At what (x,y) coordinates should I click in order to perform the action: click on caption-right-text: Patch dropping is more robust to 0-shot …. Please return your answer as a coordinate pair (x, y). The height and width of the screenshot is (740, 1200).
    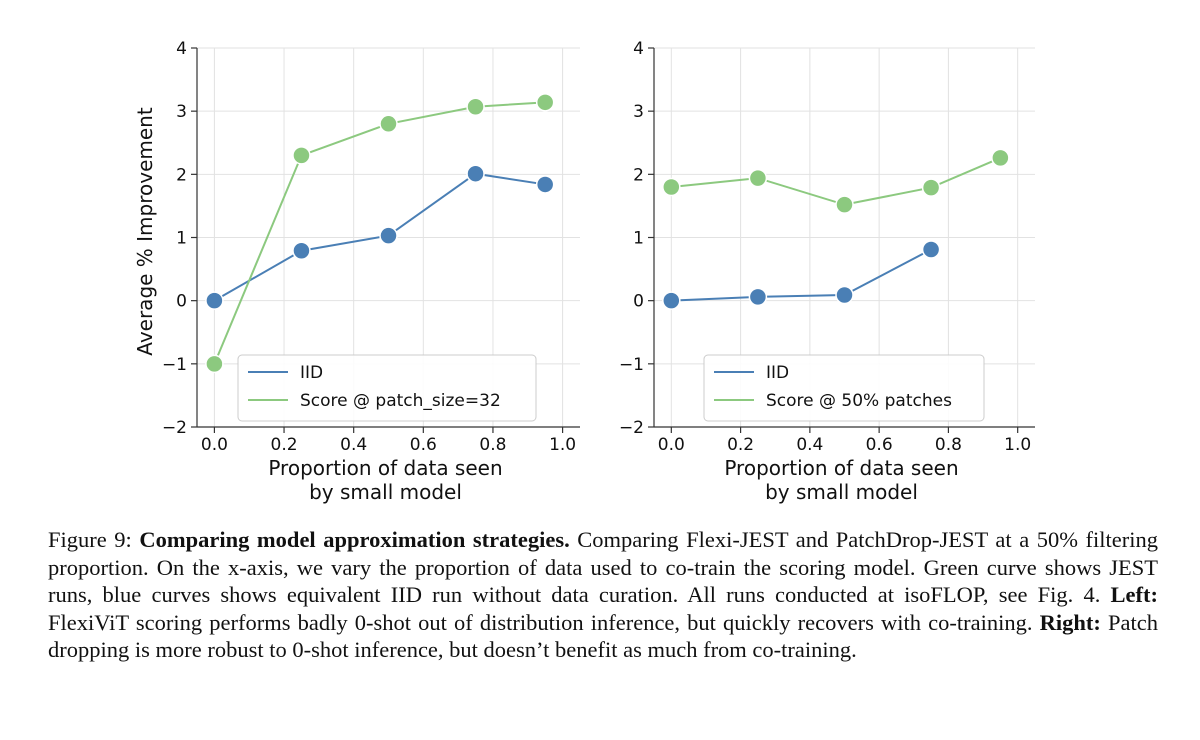
    Looking at the image, I should click on (603, 636).